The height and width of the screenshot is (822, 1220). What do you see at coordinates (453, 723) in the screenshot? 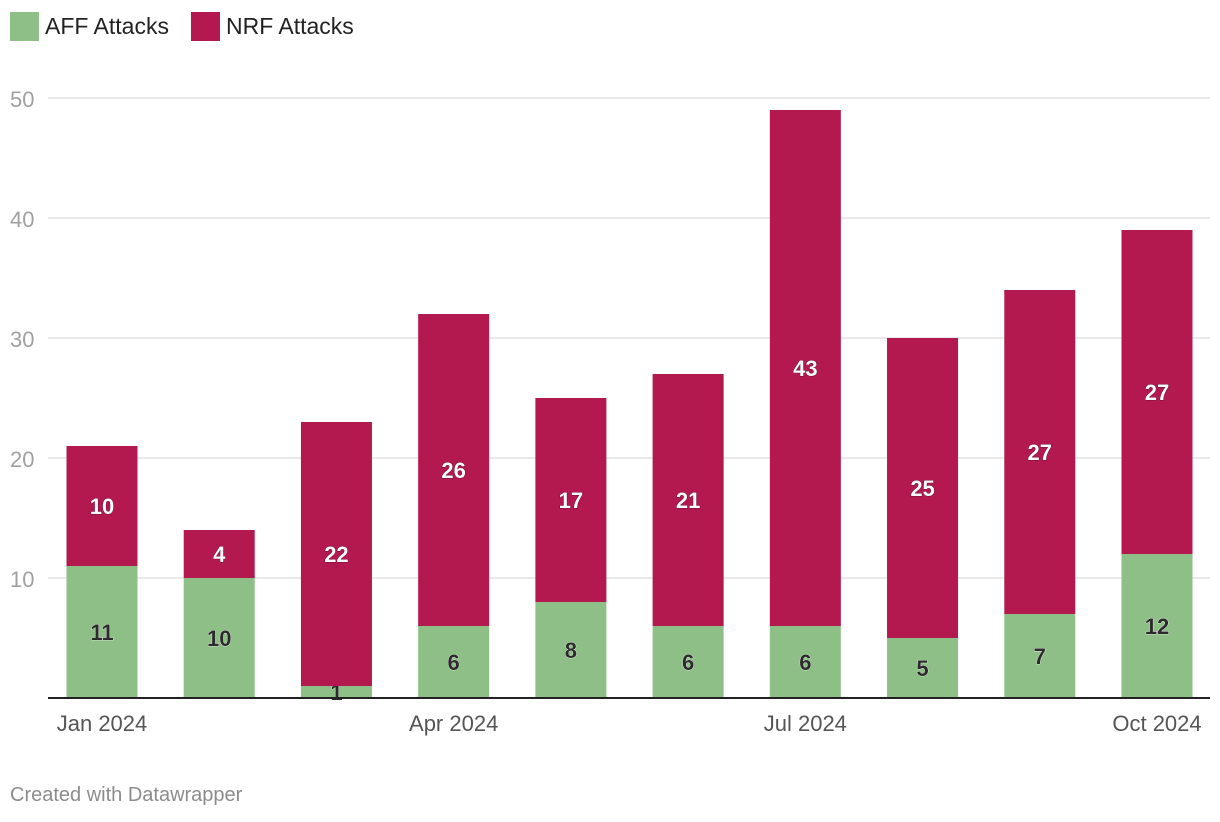
I see `x-tick-label-3: Apr 2024` at bounding box center [453, 723].